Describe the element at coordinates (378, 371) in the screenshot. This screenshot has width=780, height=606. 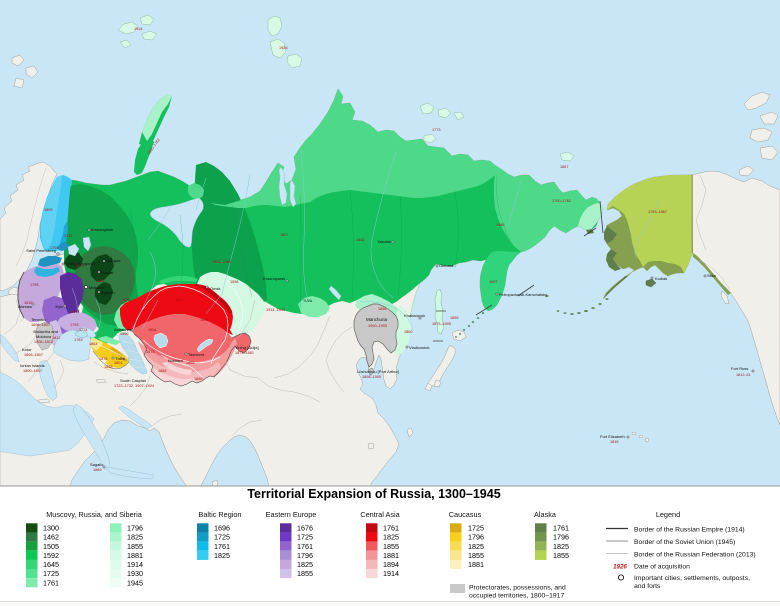
I see `svg-text: Lüshunkou [Port Arthur]` at that location.